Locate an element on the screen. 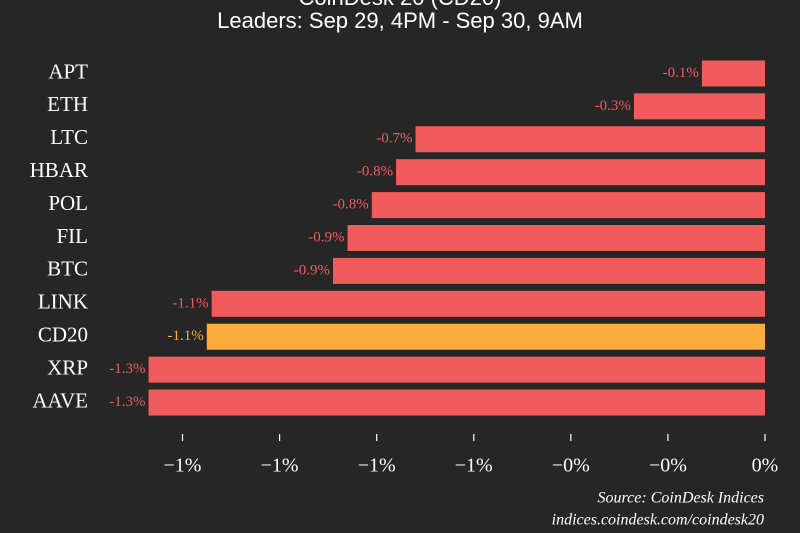 This screenshot has height=533, width=800. y-tick-label: POL is located at coordinates (68, 203).